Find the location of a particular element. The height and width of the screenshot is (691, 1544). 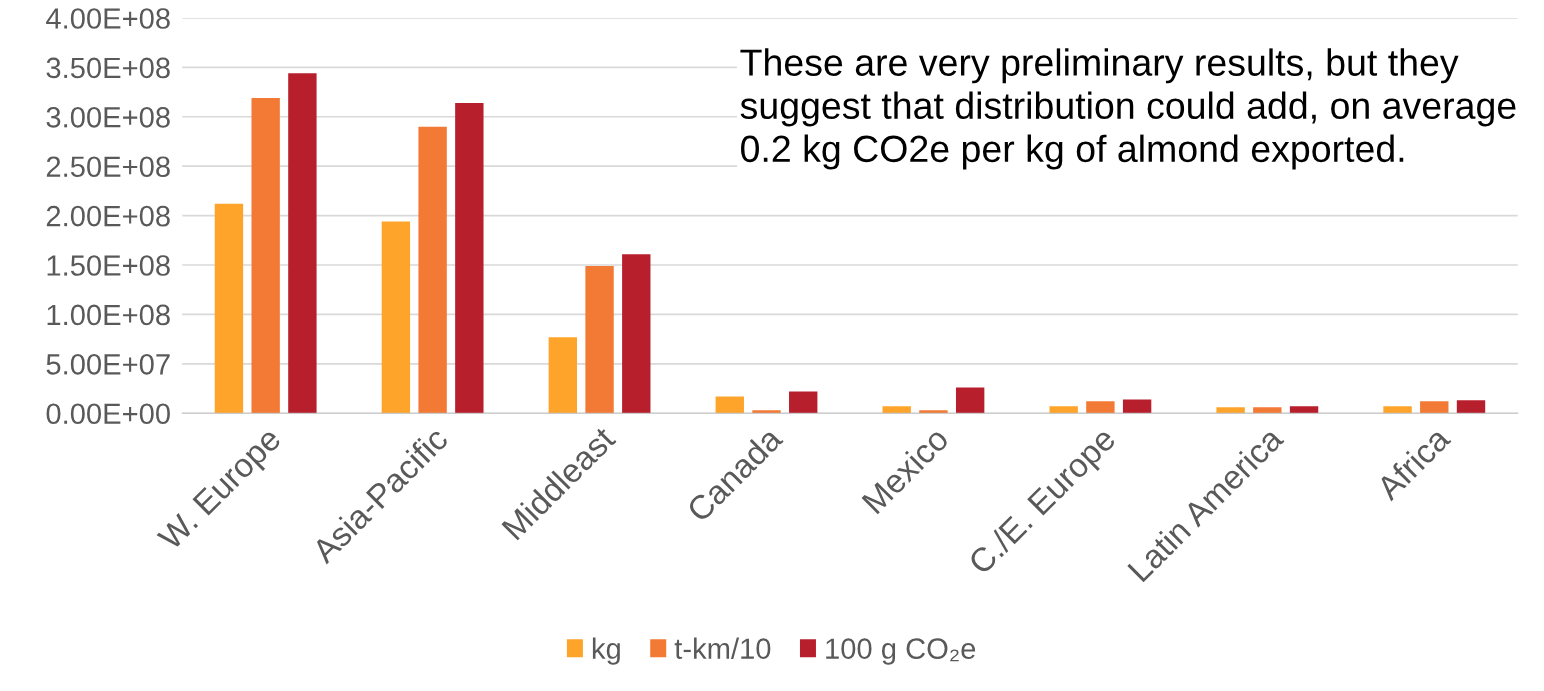

y-tick-label: 2.50E+08 is located at coordinates (108, 167).